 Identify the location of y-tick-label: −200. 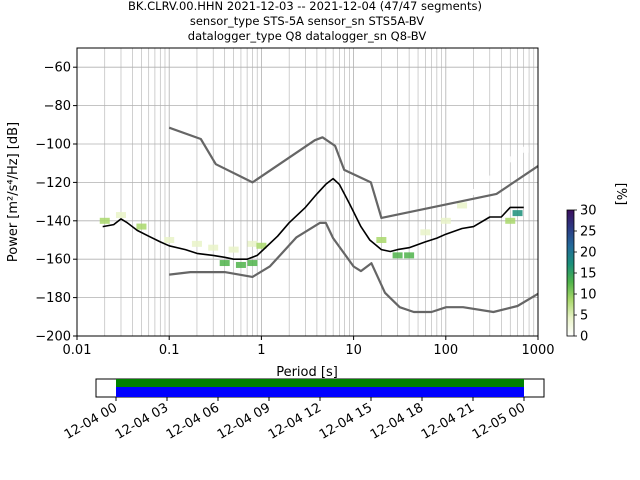
(53, 337).